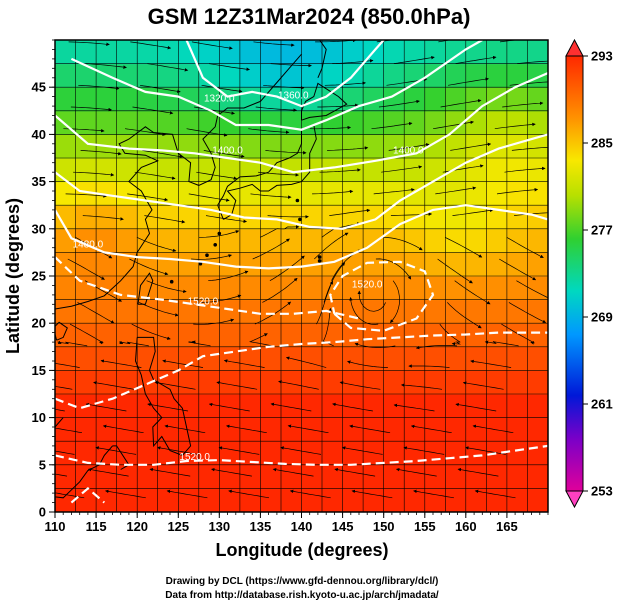  I want to click on colorbar-tick-label: 277, so click(602, 230).